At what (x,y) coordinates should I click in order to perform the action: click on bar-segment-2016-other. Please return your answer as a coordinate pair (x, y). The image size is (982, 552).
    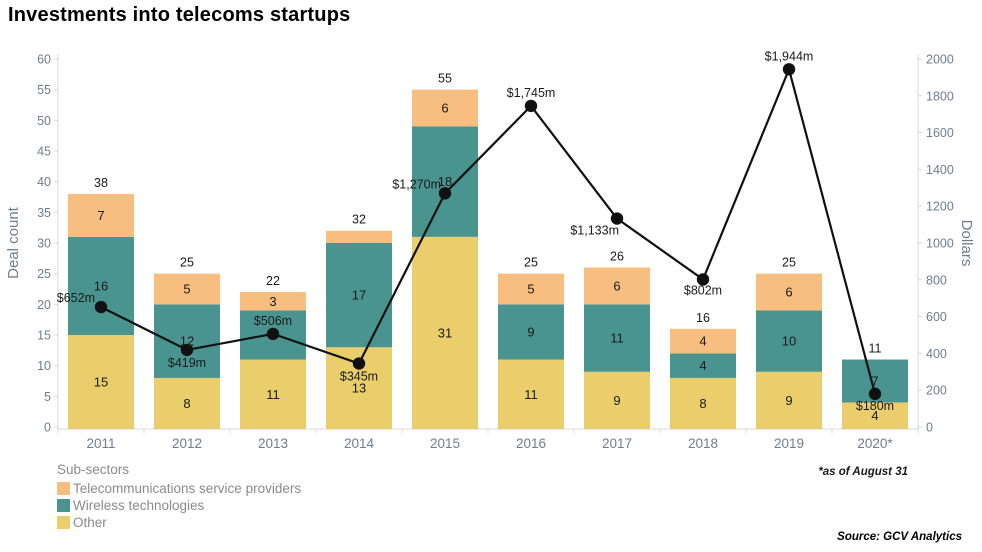
    Looking at the image, I should click on (531, 394).